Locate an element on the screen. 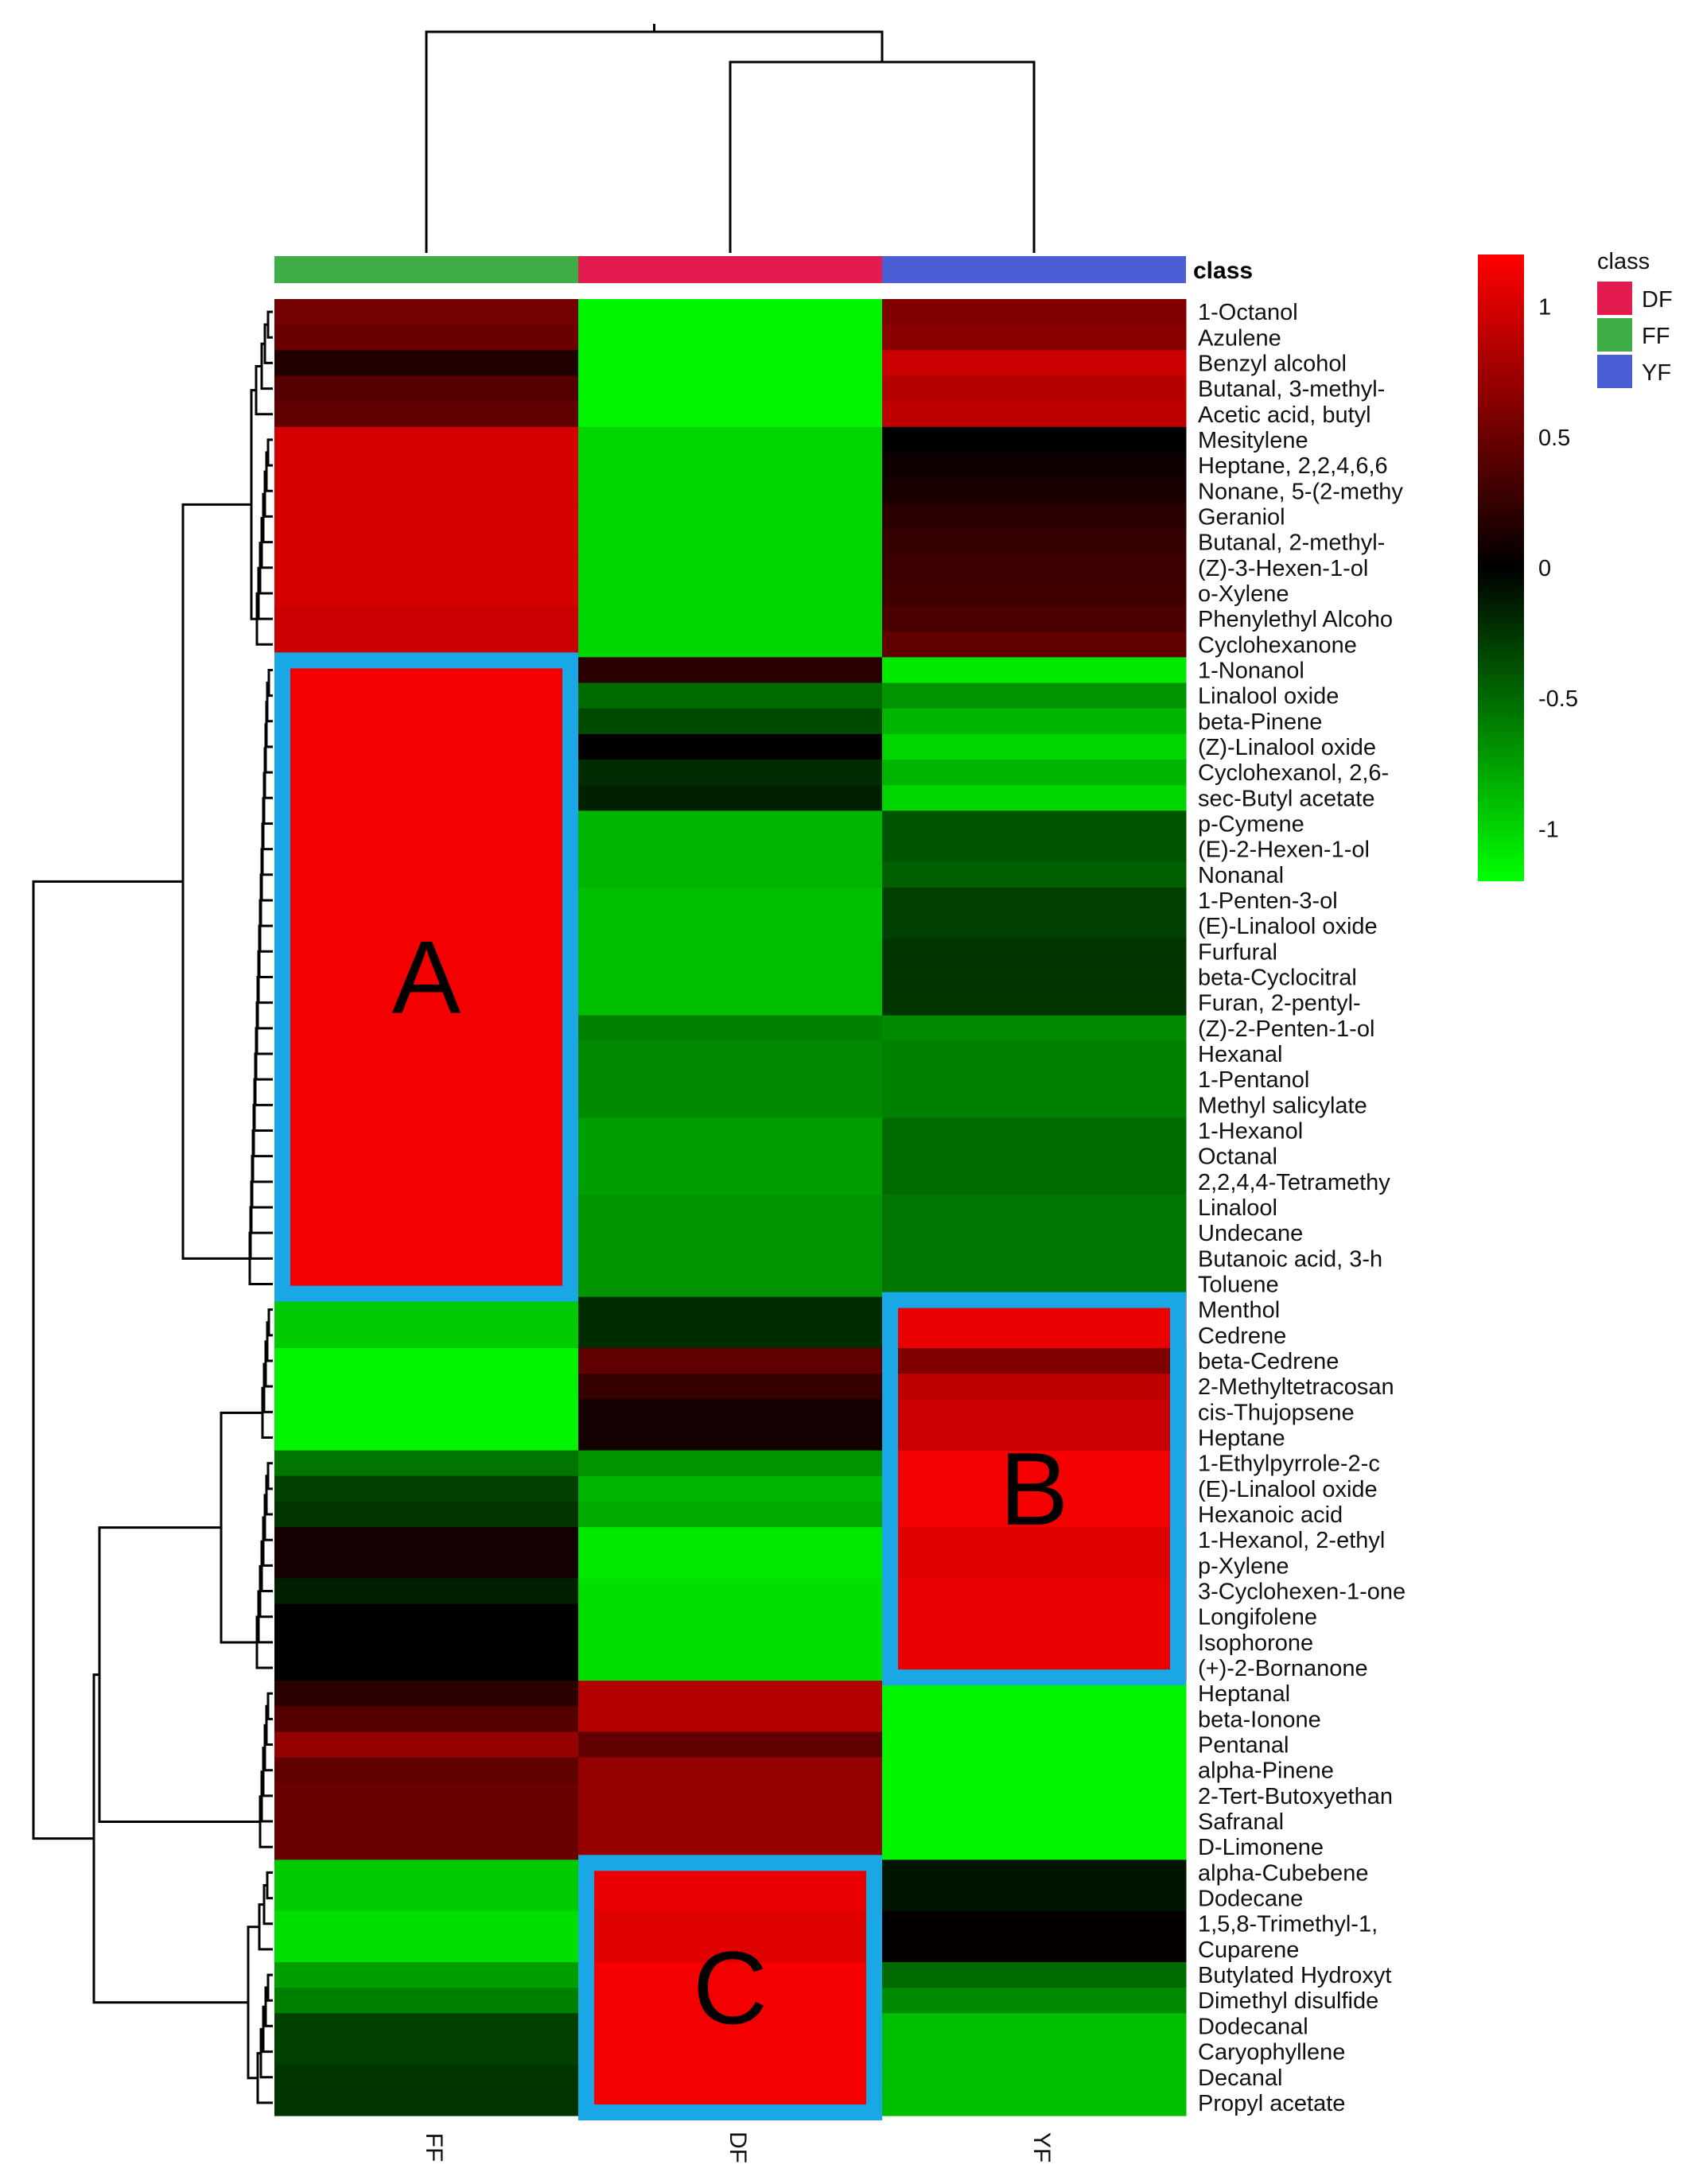  row-label: Nonane, 5-(2-methy is located at coordinates (1300, 491).